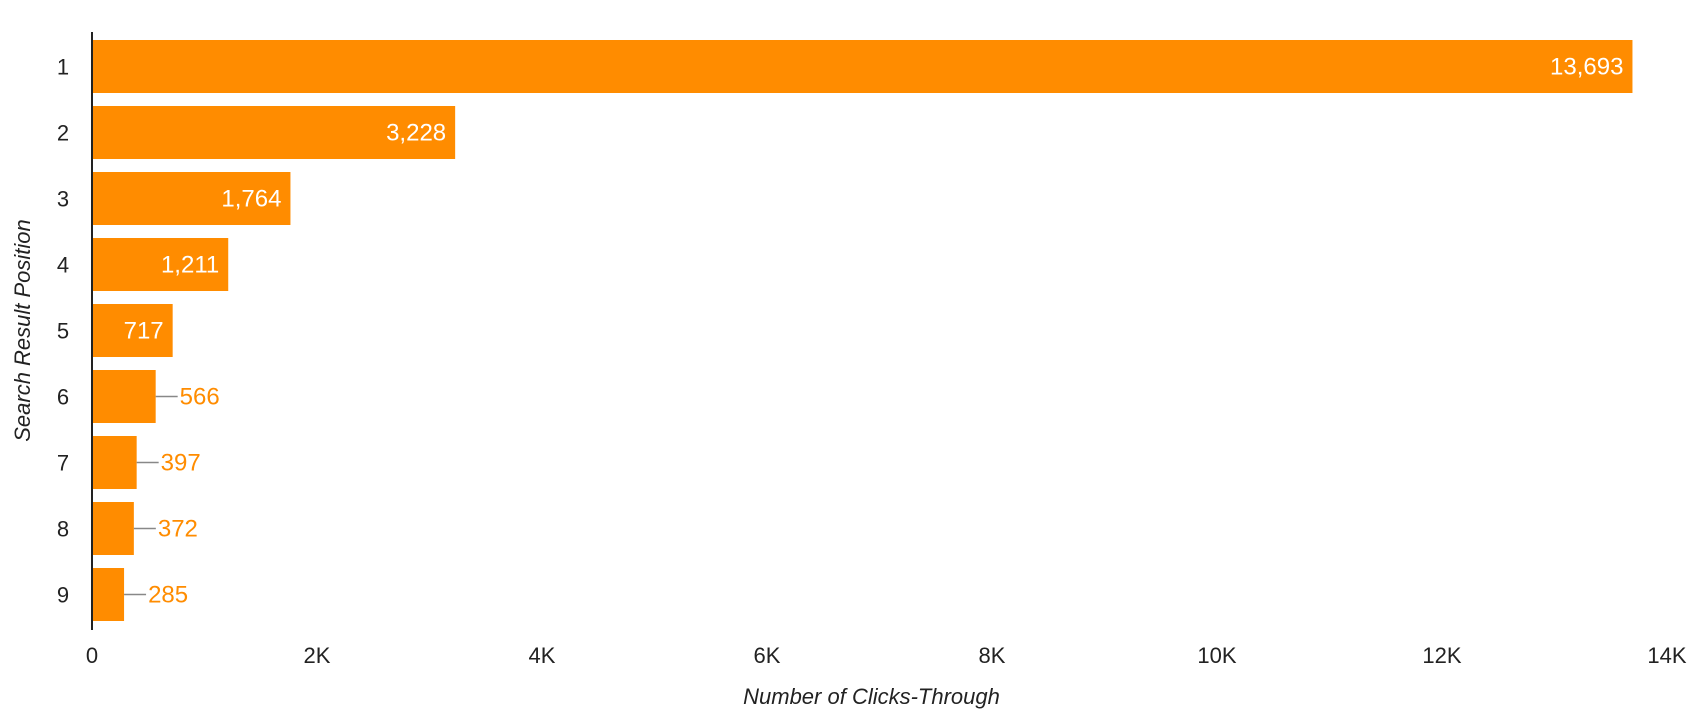  I want to click on y-tick-label-9: 9, so click(63, 595).